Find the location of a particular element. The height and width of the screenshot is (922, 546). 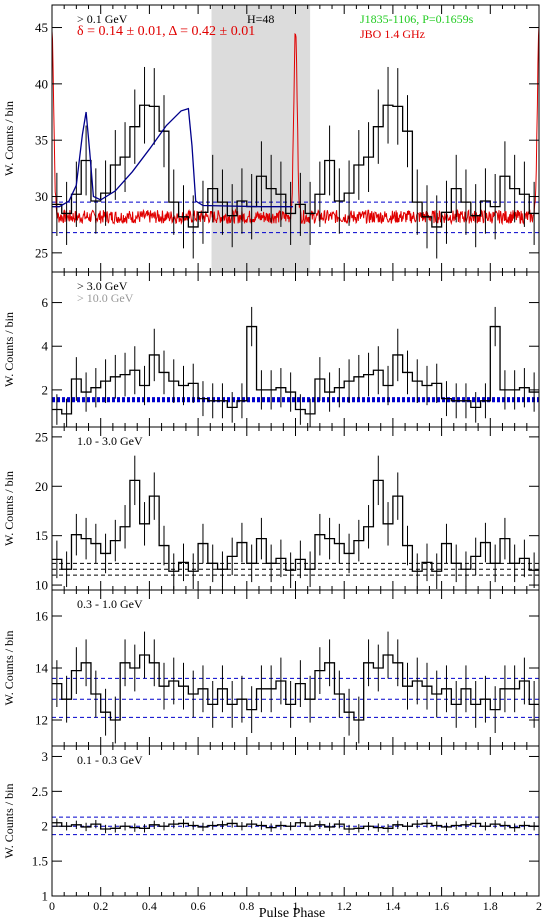

y-tick-label: 16 is located at coordinates (42, 616).